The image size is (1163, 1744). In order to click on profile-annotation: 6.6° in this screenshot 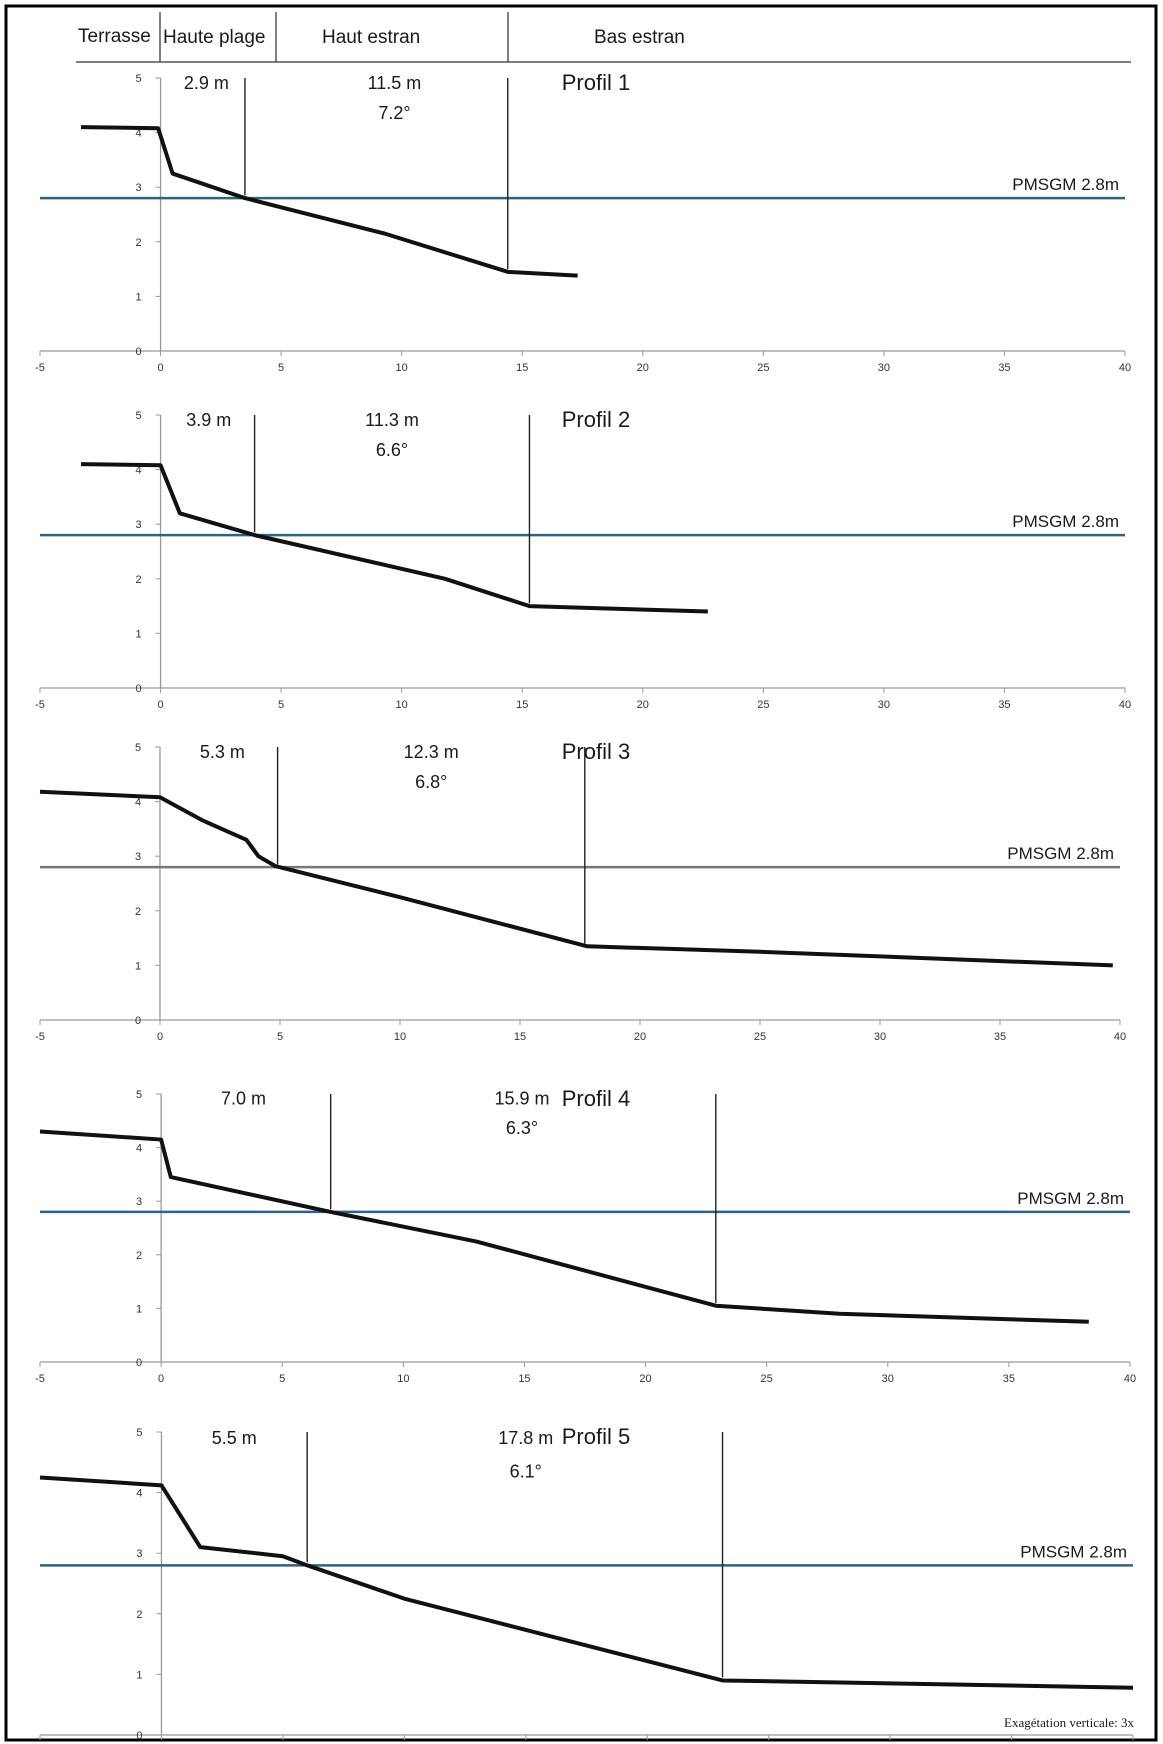, I will do `click(392, 450)`.